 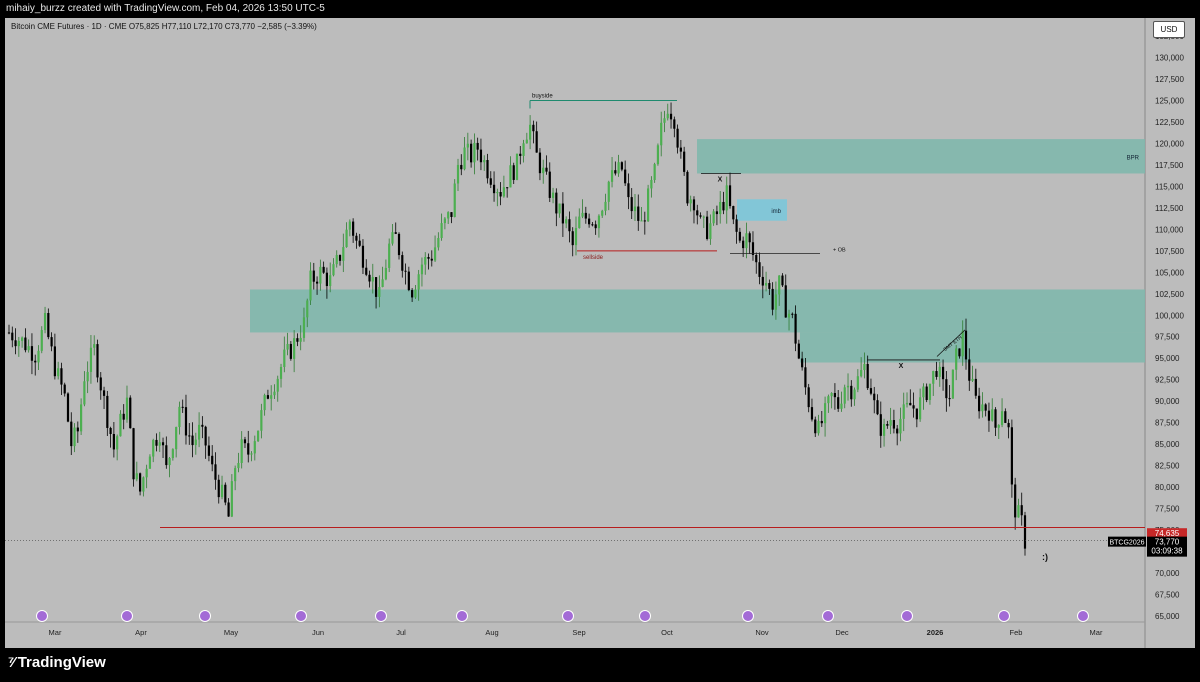 What do you see at coordinates (491, 632) in the screenshot?
I see `time-tick-label: Aug` at bounding box center [491, 632].